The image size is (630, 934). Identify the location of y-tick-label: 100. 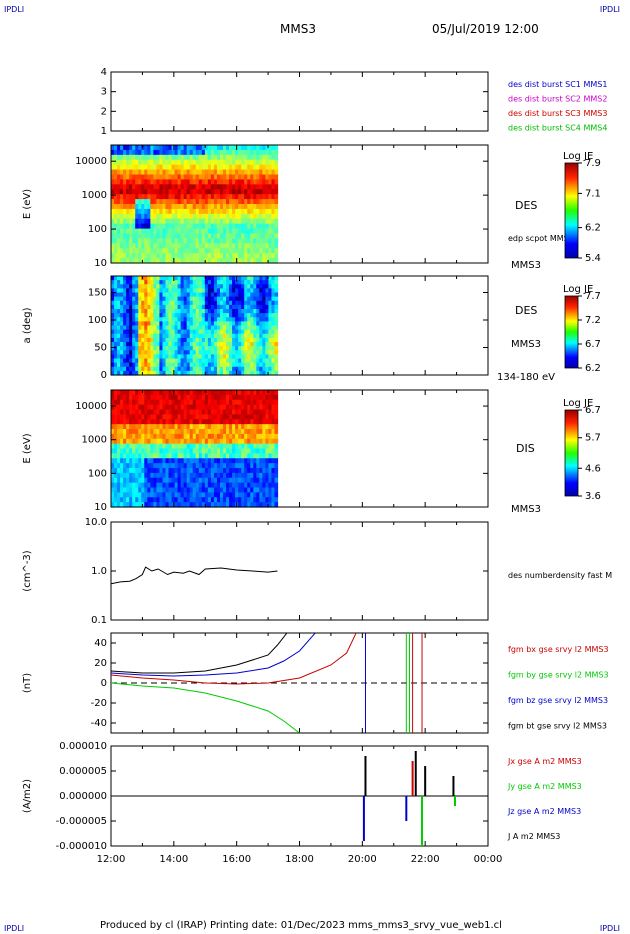
(97, 229).